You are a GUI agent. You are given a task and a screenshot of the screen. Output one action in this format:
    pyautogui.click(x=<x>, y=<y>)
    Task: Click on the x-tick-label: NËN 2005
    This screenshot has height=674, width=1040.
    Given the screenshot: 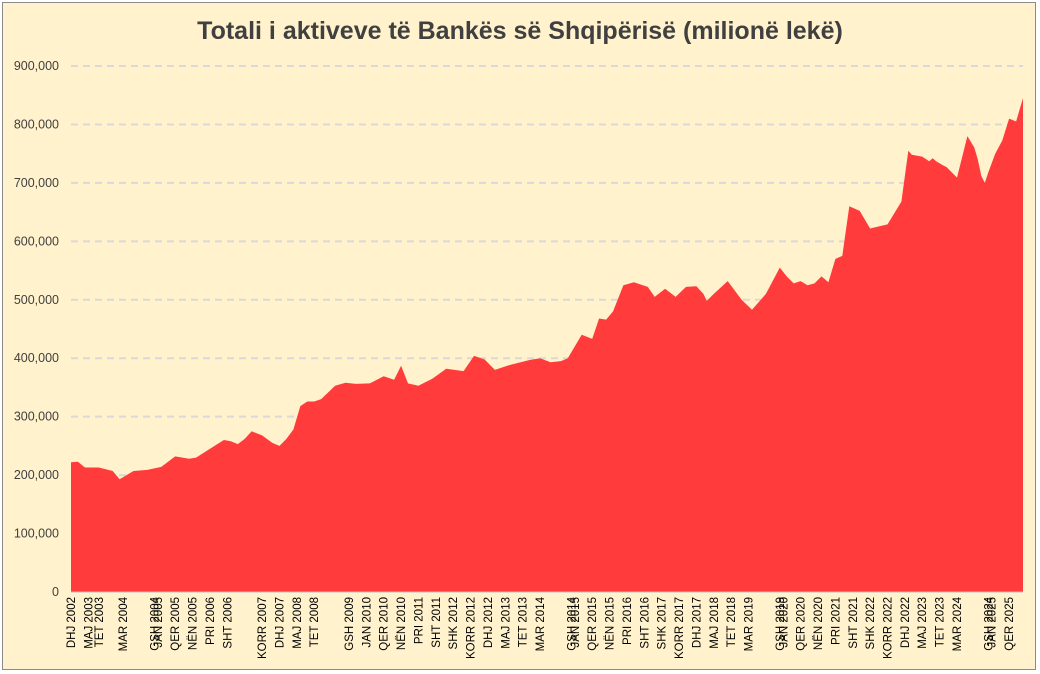 What is the action you would take?
    pyautogui.click(x=194, y=623)
    